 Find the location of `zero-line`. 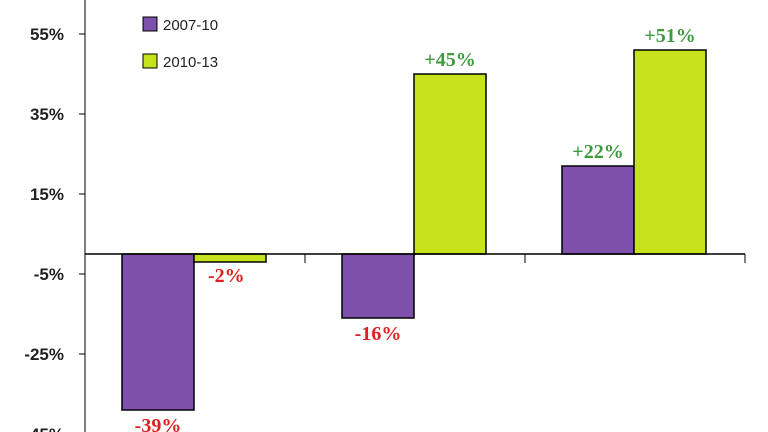

zero-line is located at coordinates (415, 258).